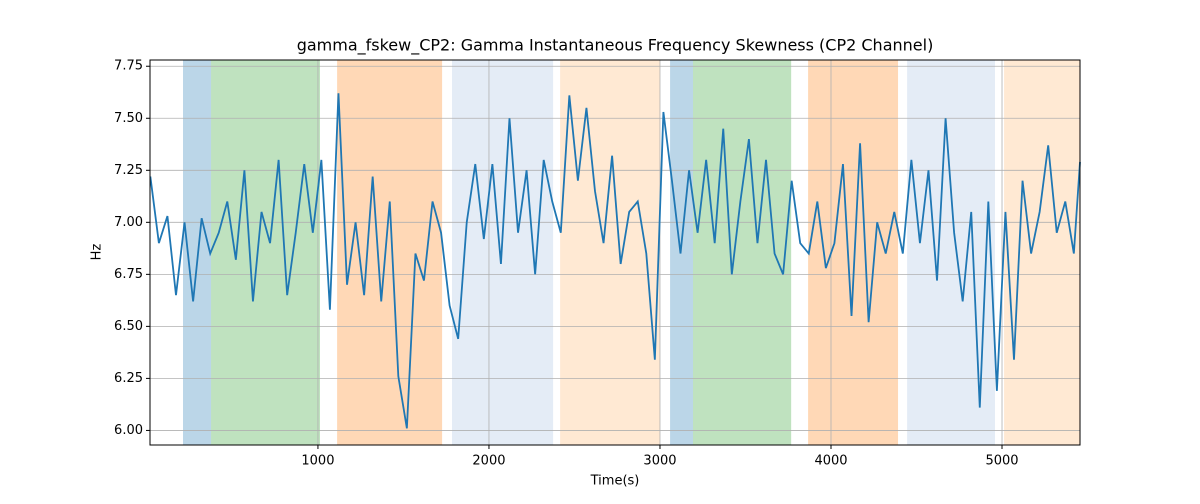 The height and width of the screenshot is (504, 1200). What do you see at coordinates (128, 170) in the screenshot?
I see `y-tick-label: 7.25` at bounding box center [128, 170].